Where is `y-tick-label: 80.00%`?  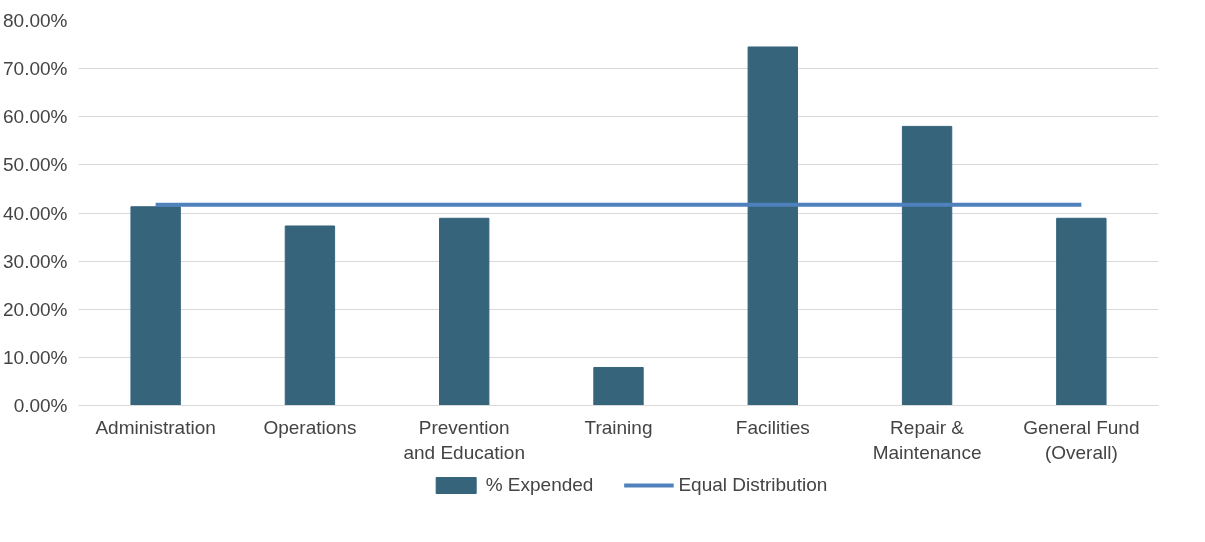 y-tick-label: 80.00% is located at coordinates (35, 20).